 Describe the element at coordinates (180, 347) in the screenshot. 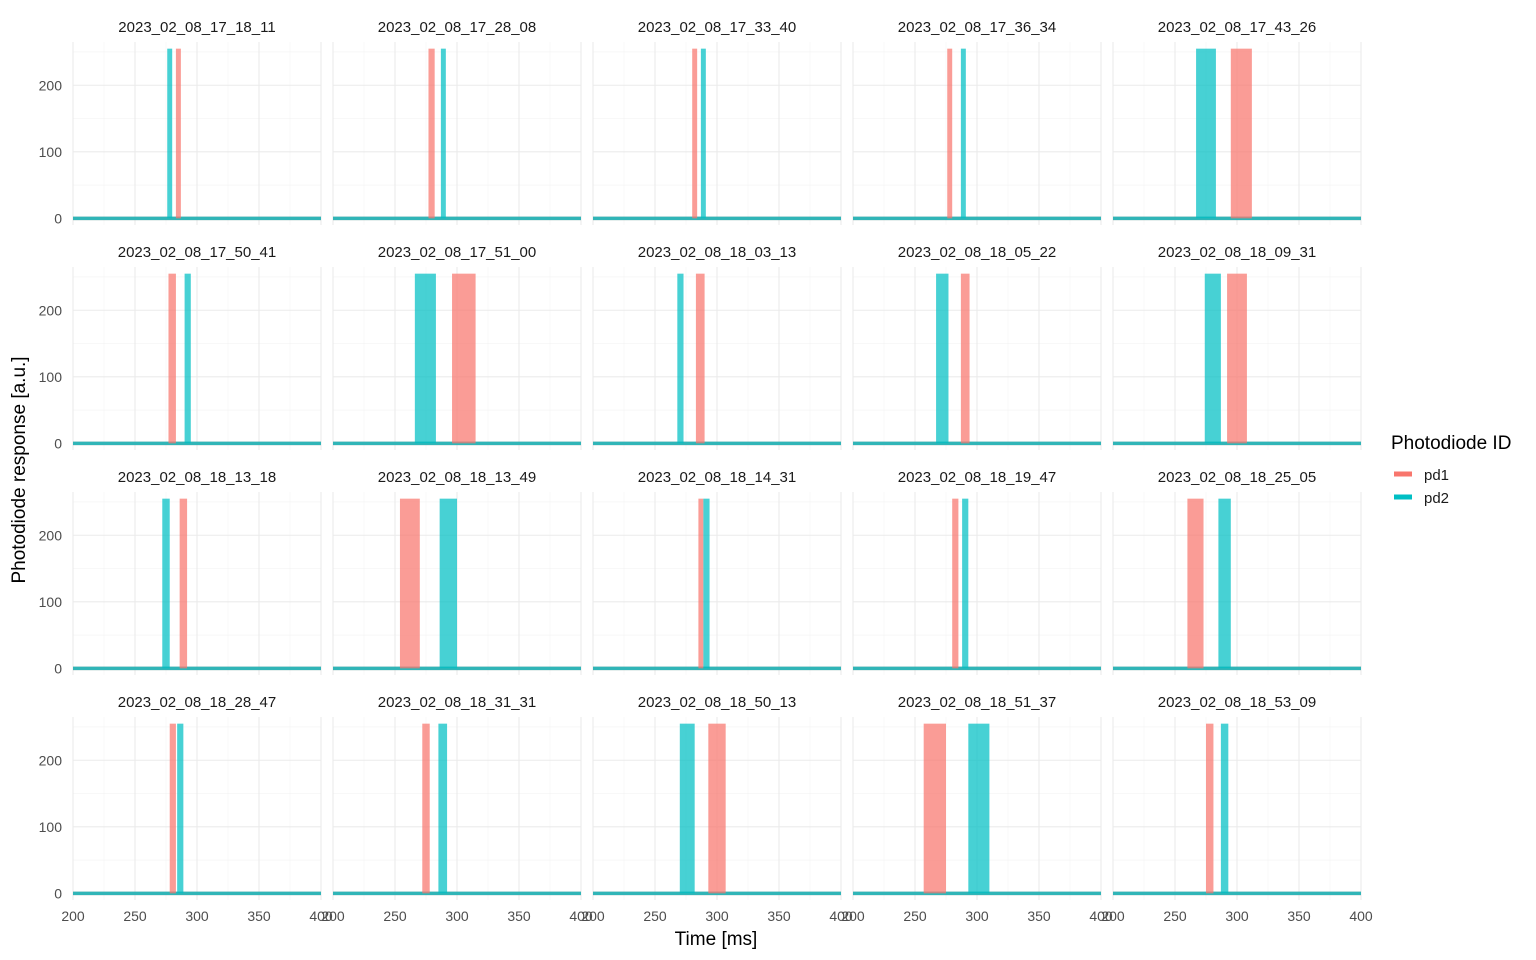

I see `facet-panel: 2023_02_08_17_50_41 0 100 200` at that location.